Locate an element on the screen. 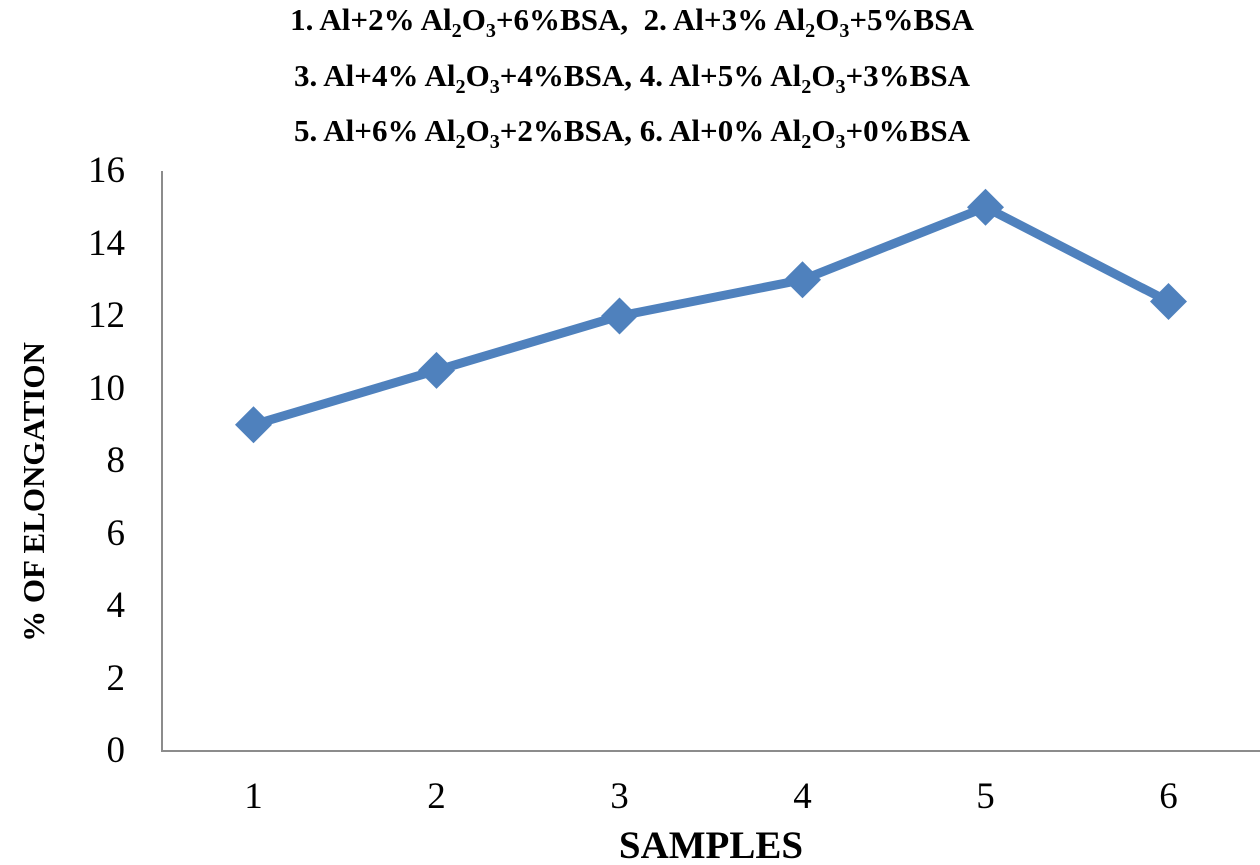 The width and height of the screenshot is (1260, 865). y-tick-label: 14 is located at coordinates (106, 243).